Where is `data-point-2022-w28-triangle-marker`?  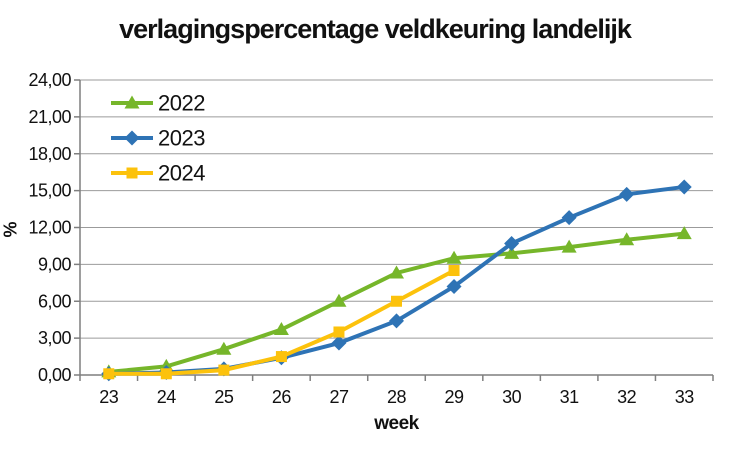 data-point-2022-w28-triangle-marker is located at coordinates (396, 272).